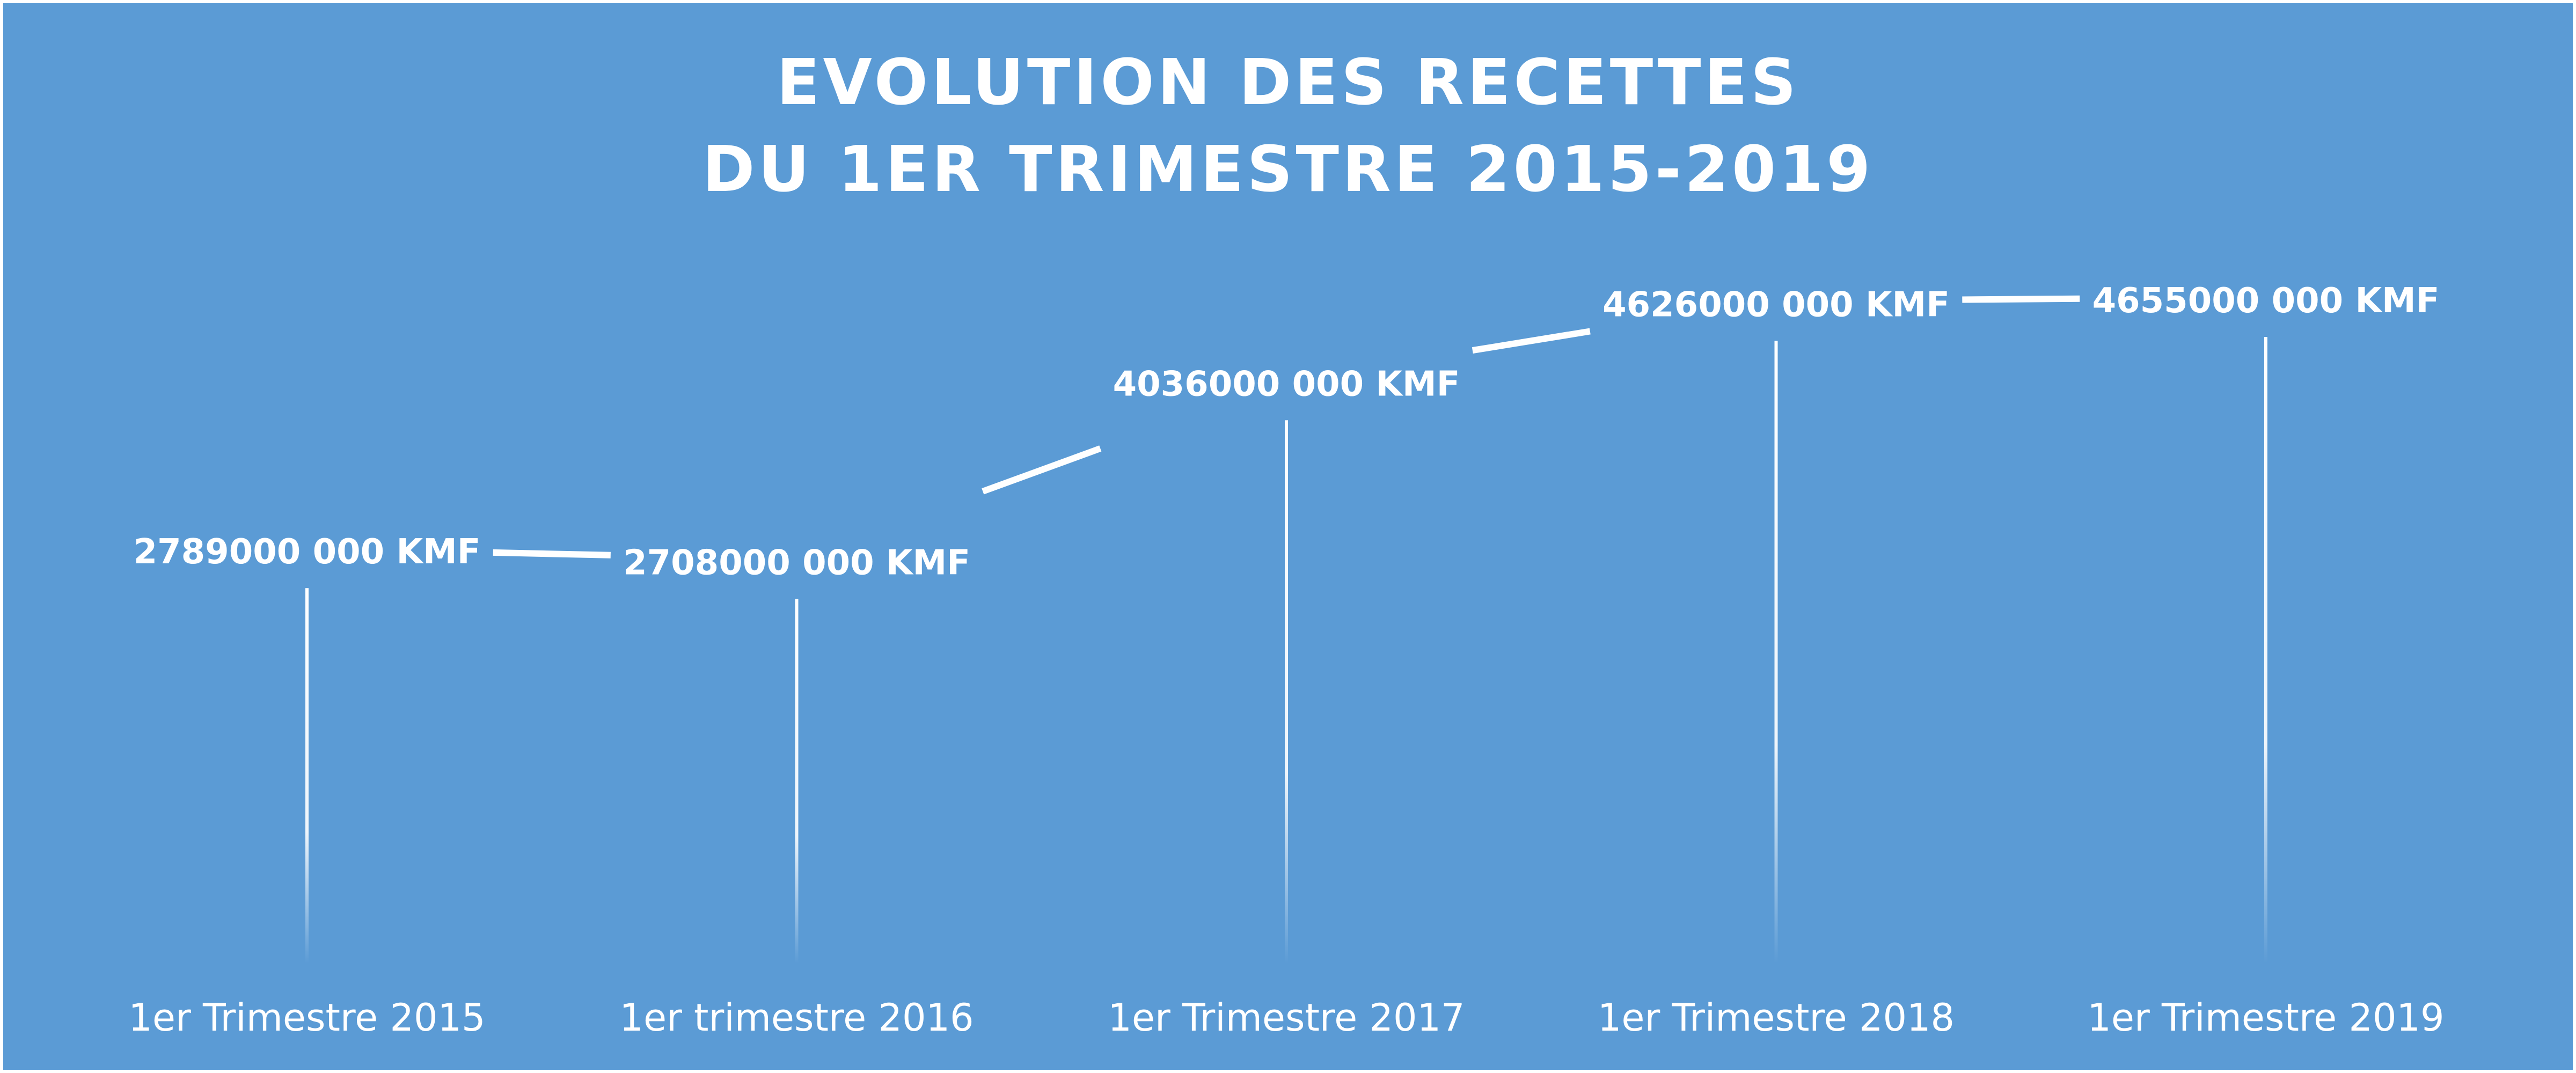 The width and height of the screenshot is (2576, 1073). I want to click on category-label: 1er Trimestre 2019, so click(2265, 1018).